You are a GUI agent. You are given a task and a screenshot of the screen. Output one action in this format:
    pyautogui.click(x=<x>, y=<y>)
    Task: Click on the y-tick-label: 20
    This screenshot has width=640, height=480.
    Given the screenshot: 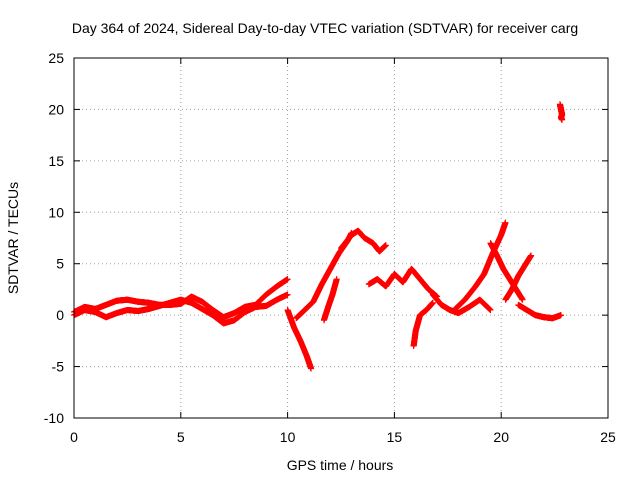 What is the action you would take?
    pyautogui.click(x=56, y=109)
    